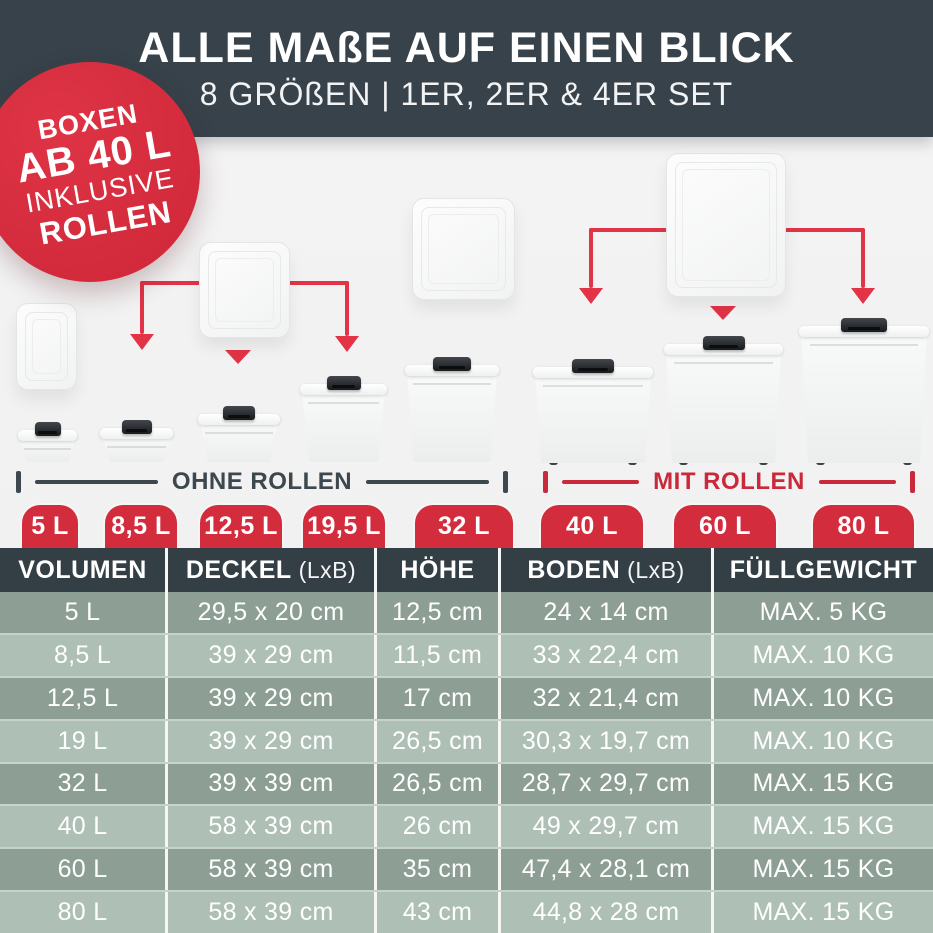  What do you see at coordinates (436, 870) in the screenshot?
I see `table-cell: 35 cm` at bounding box center [436, 870].